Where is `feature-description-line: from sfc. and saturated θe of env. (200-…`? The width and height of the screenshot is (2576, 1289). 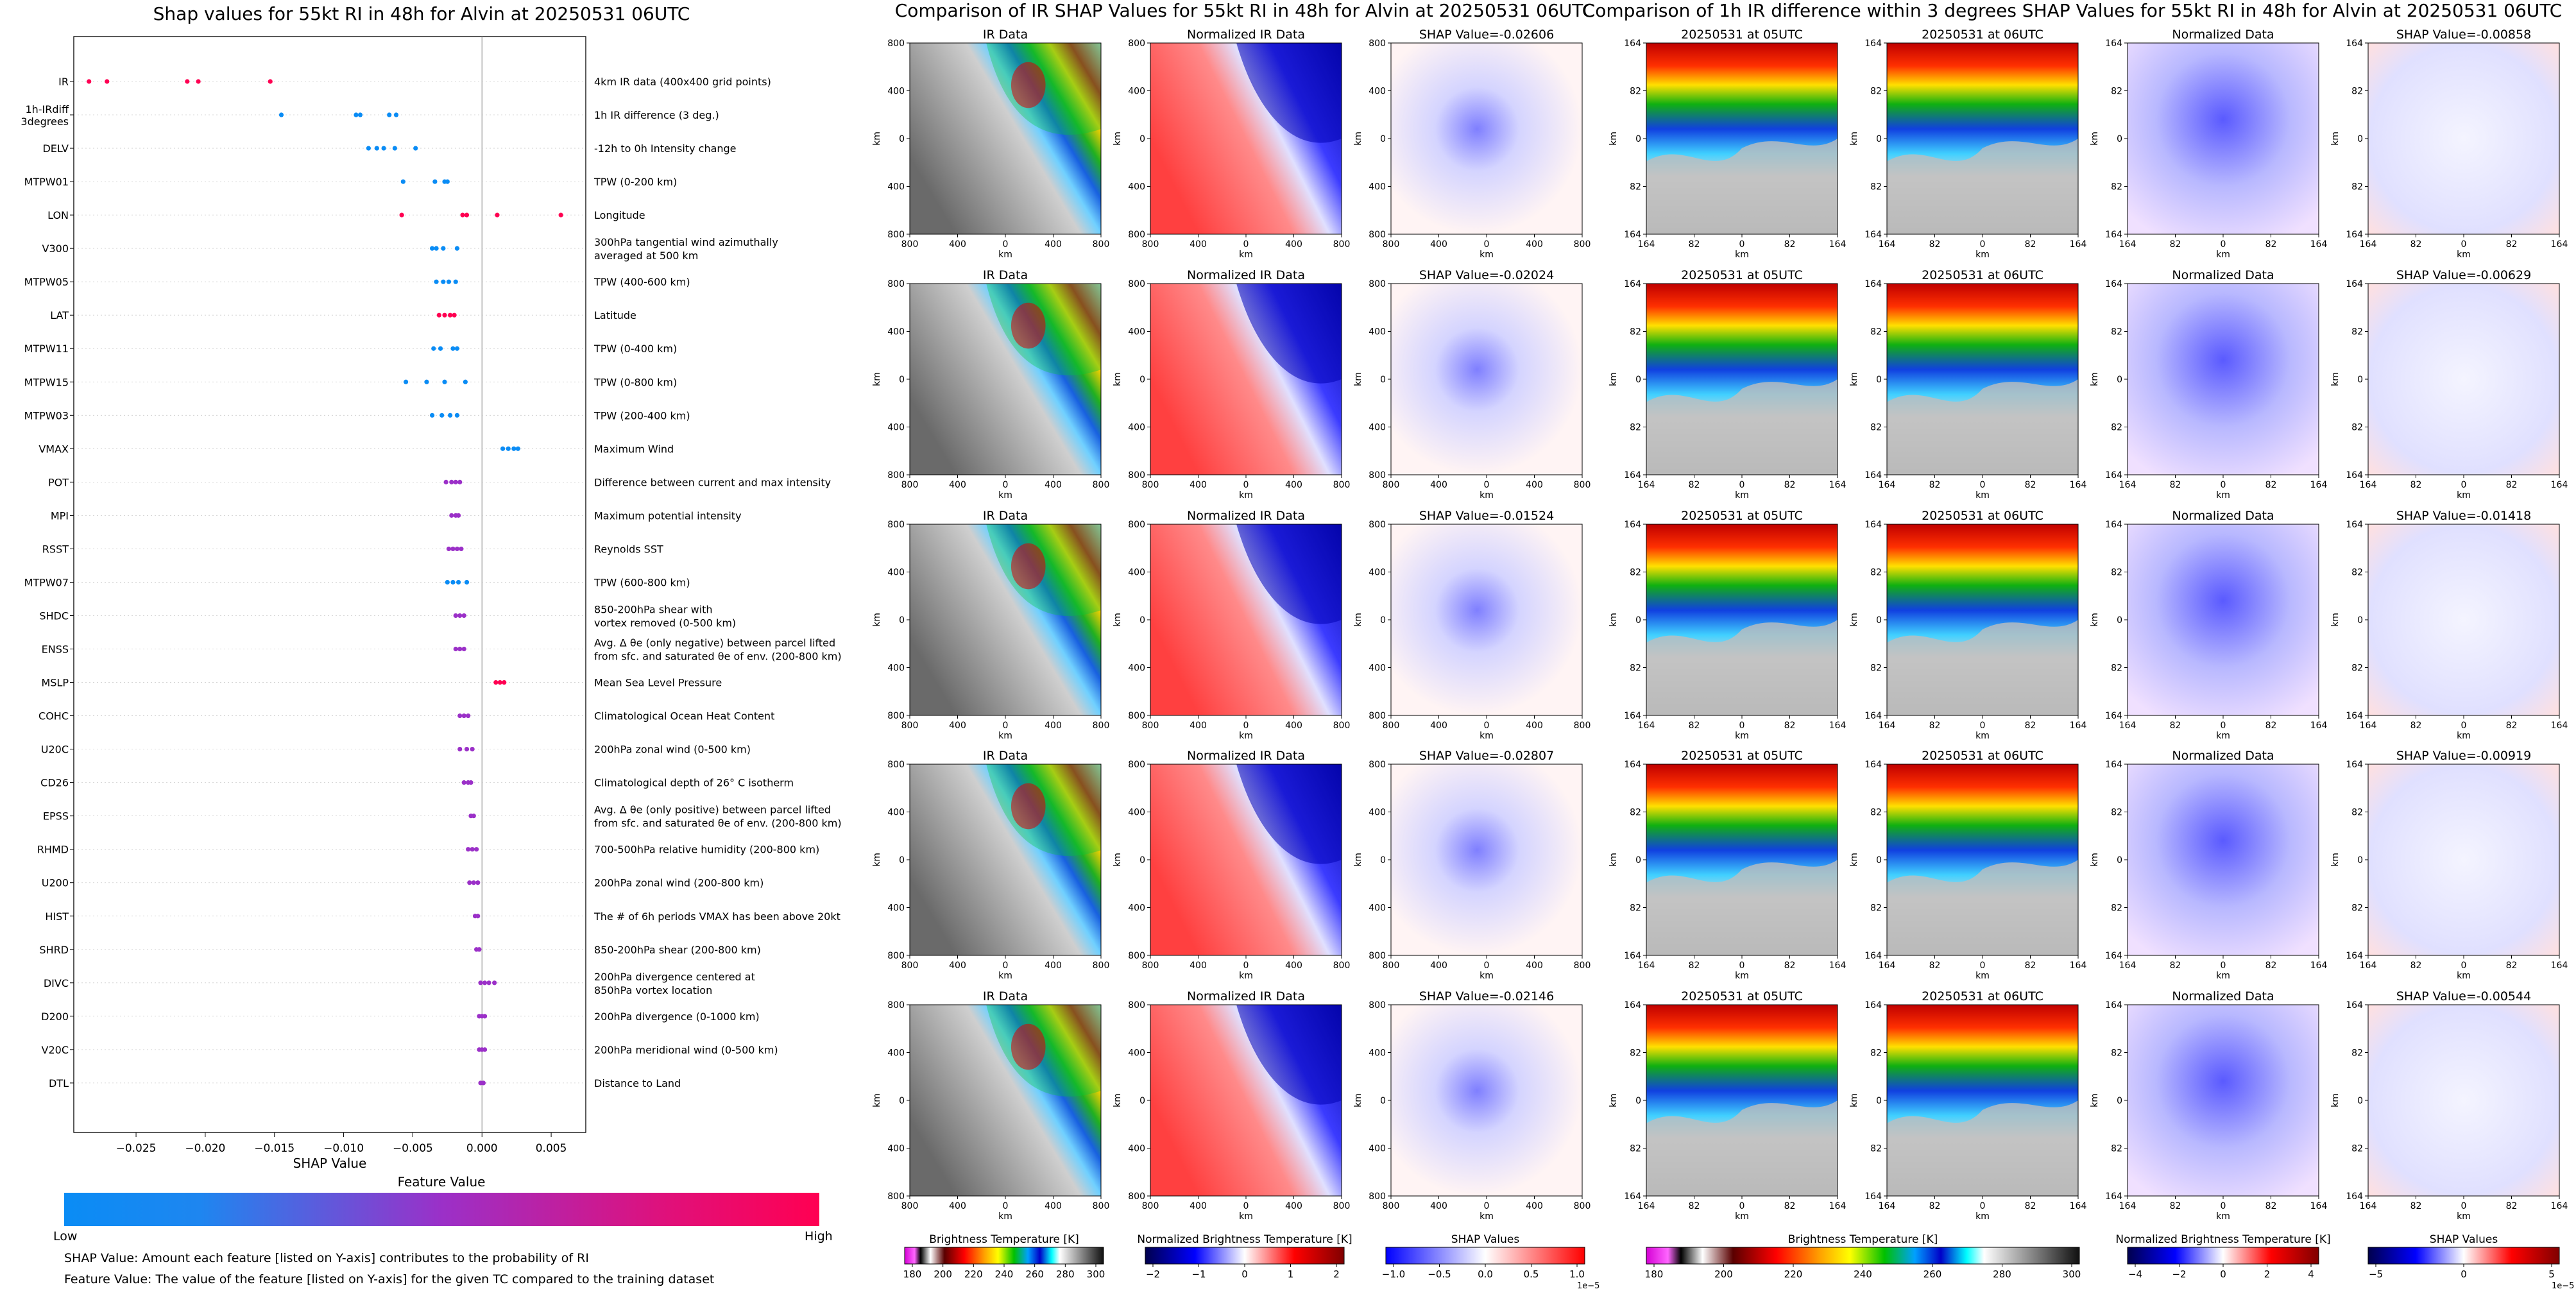 feature-description-line: from sfc. and saturated θe of env. (200-… is located at coordinates (718, 657).